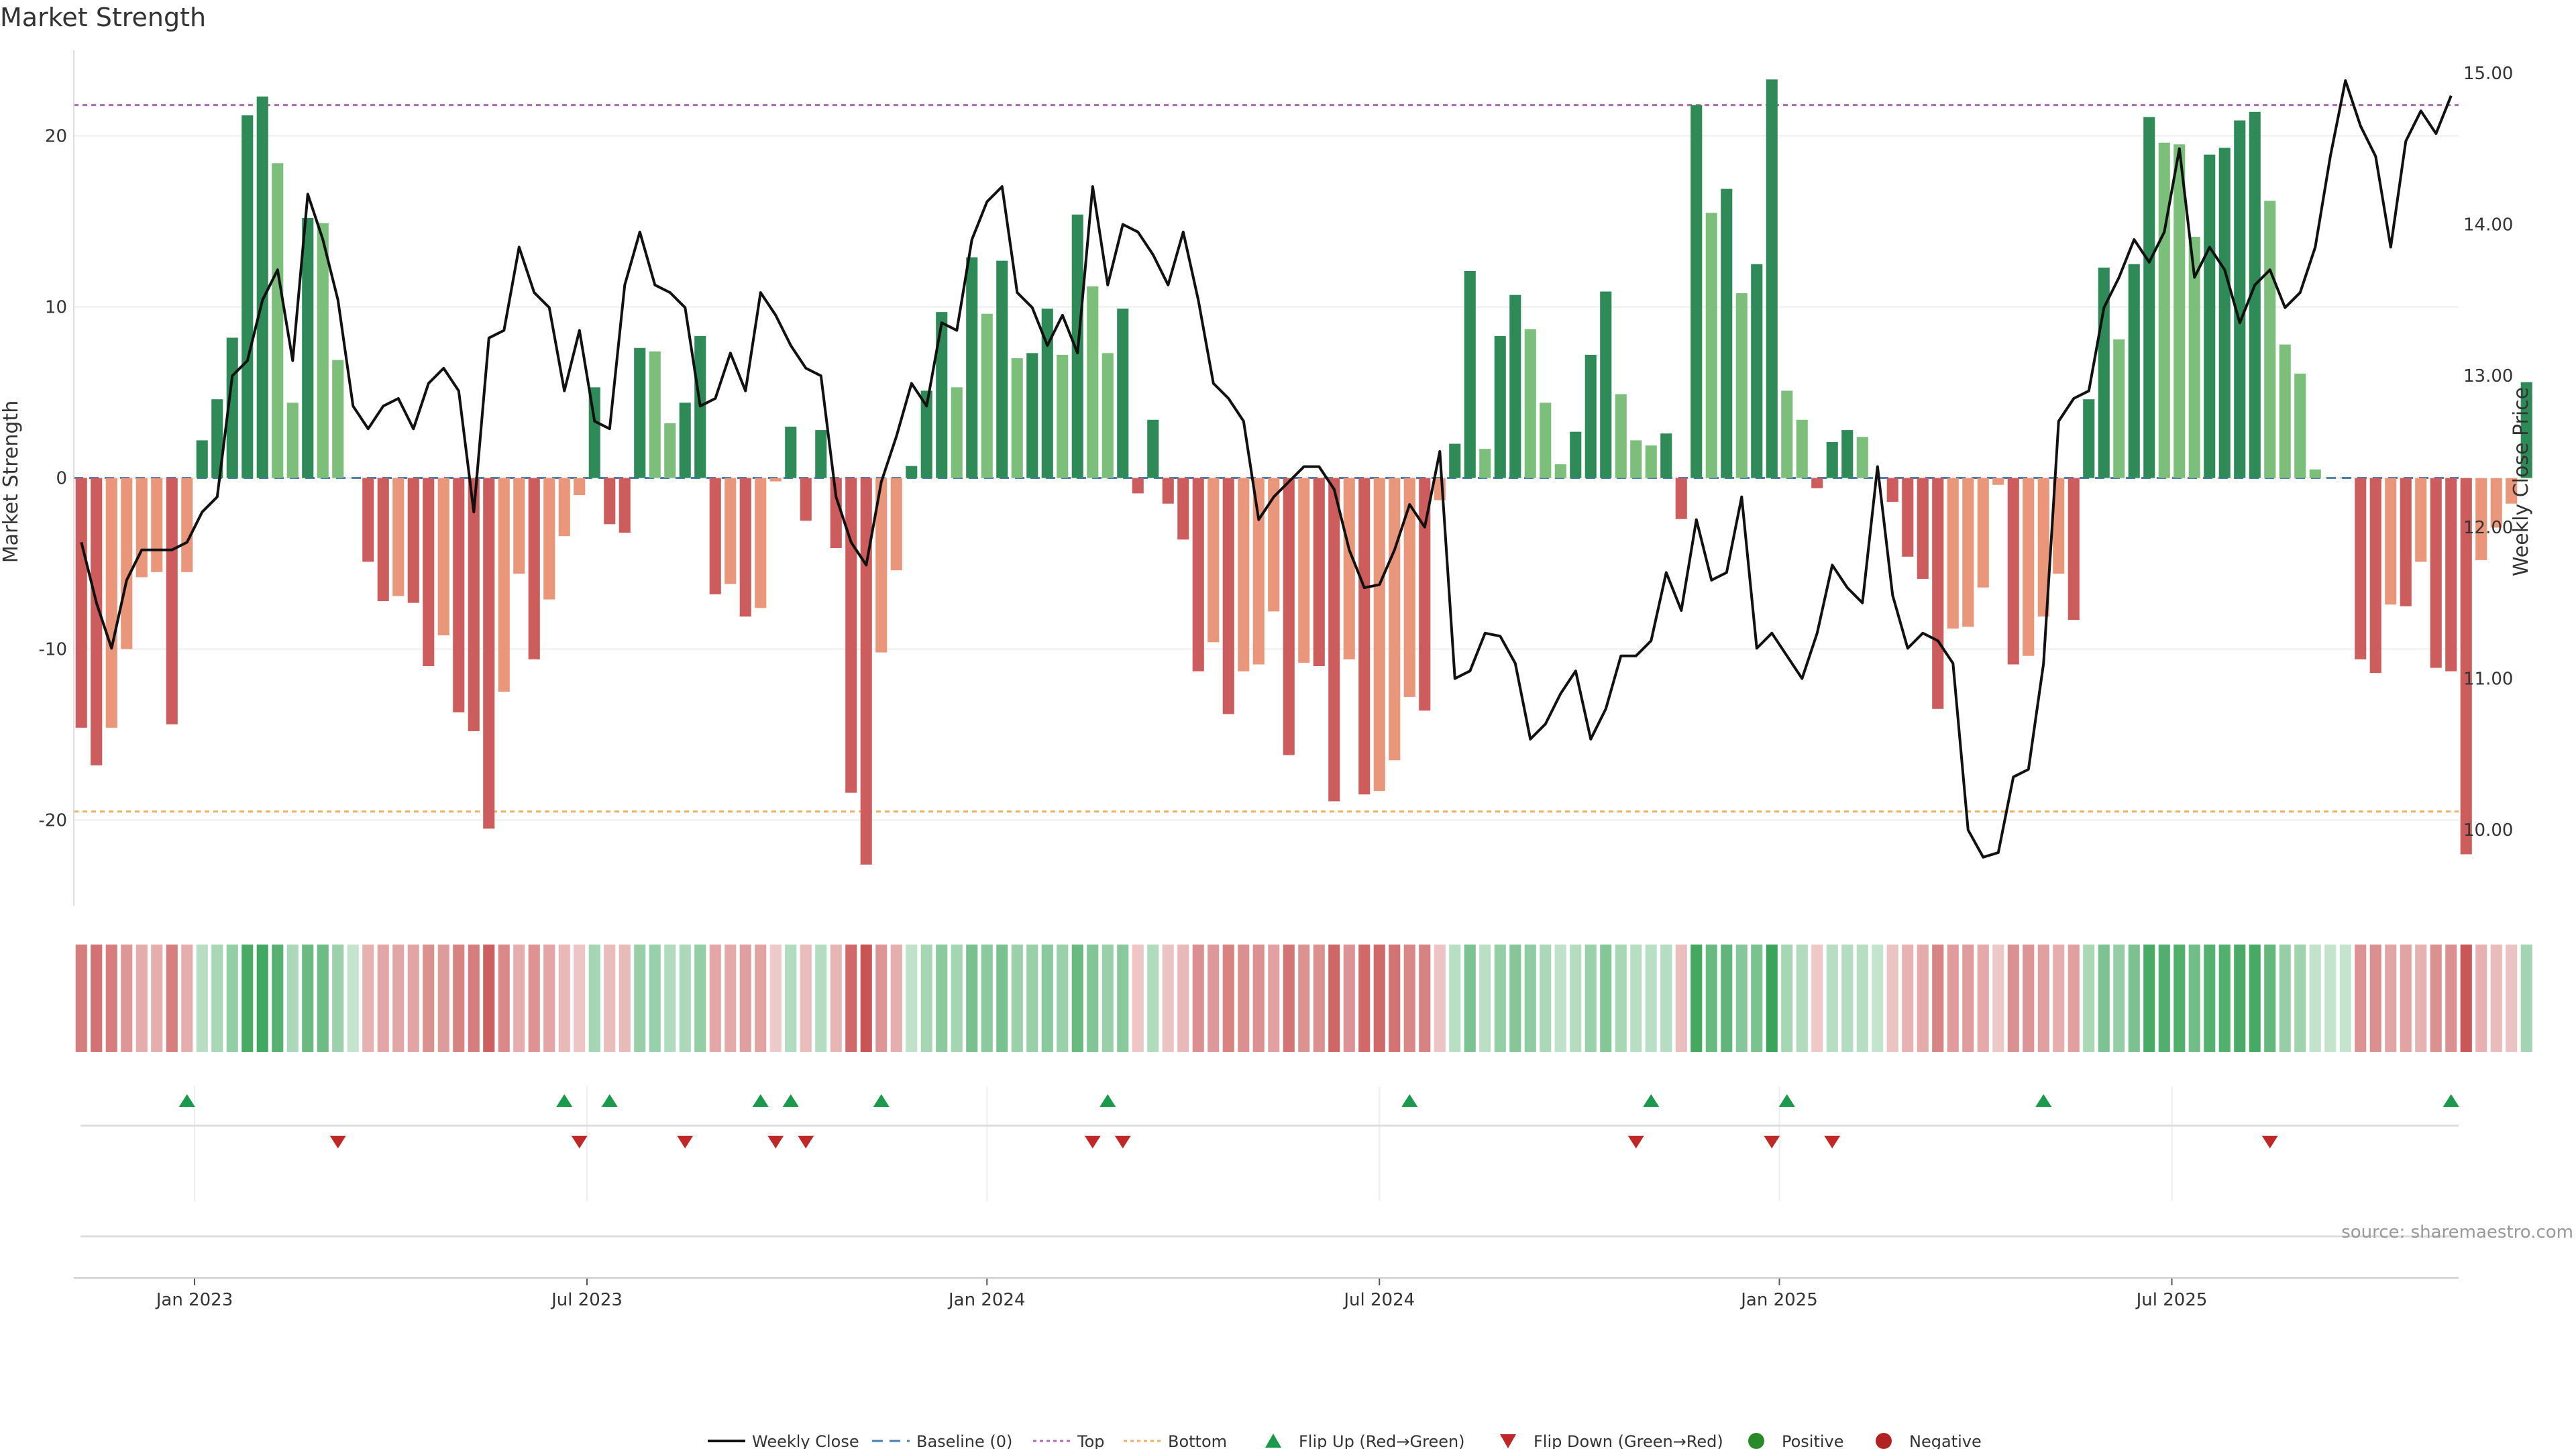 The height and width of the screenshot is (1449, 2576). What do you see at coordinates (2488, 528) in the screenshot?
I see `y-tick-right: 12.00` at bounding box center [2488, 528].